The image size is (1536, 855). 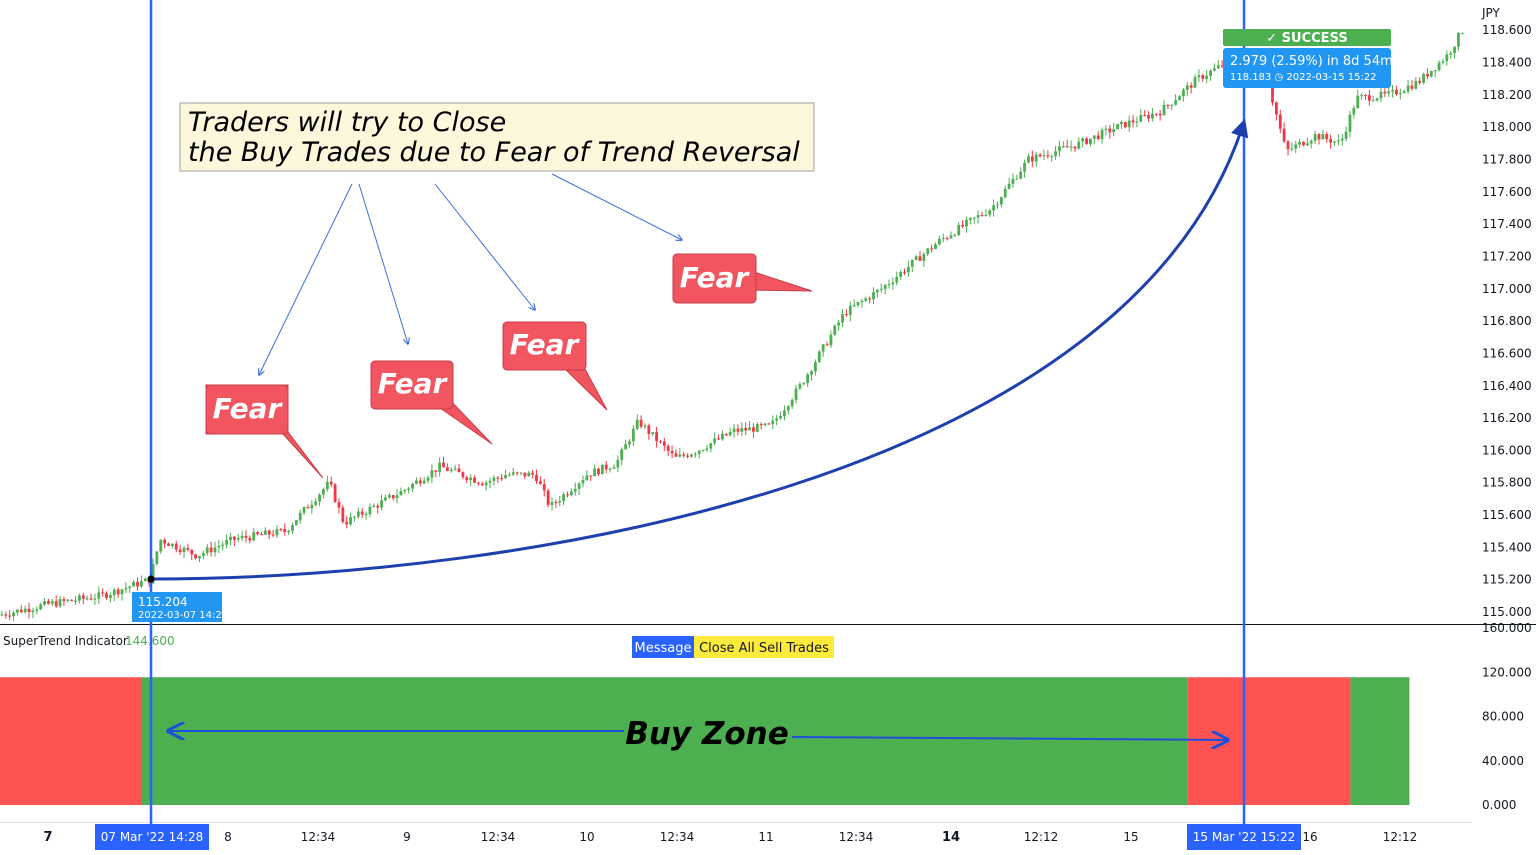 I want to click on indicator-tick-label: 120.000, so click(x=1507, y=672).